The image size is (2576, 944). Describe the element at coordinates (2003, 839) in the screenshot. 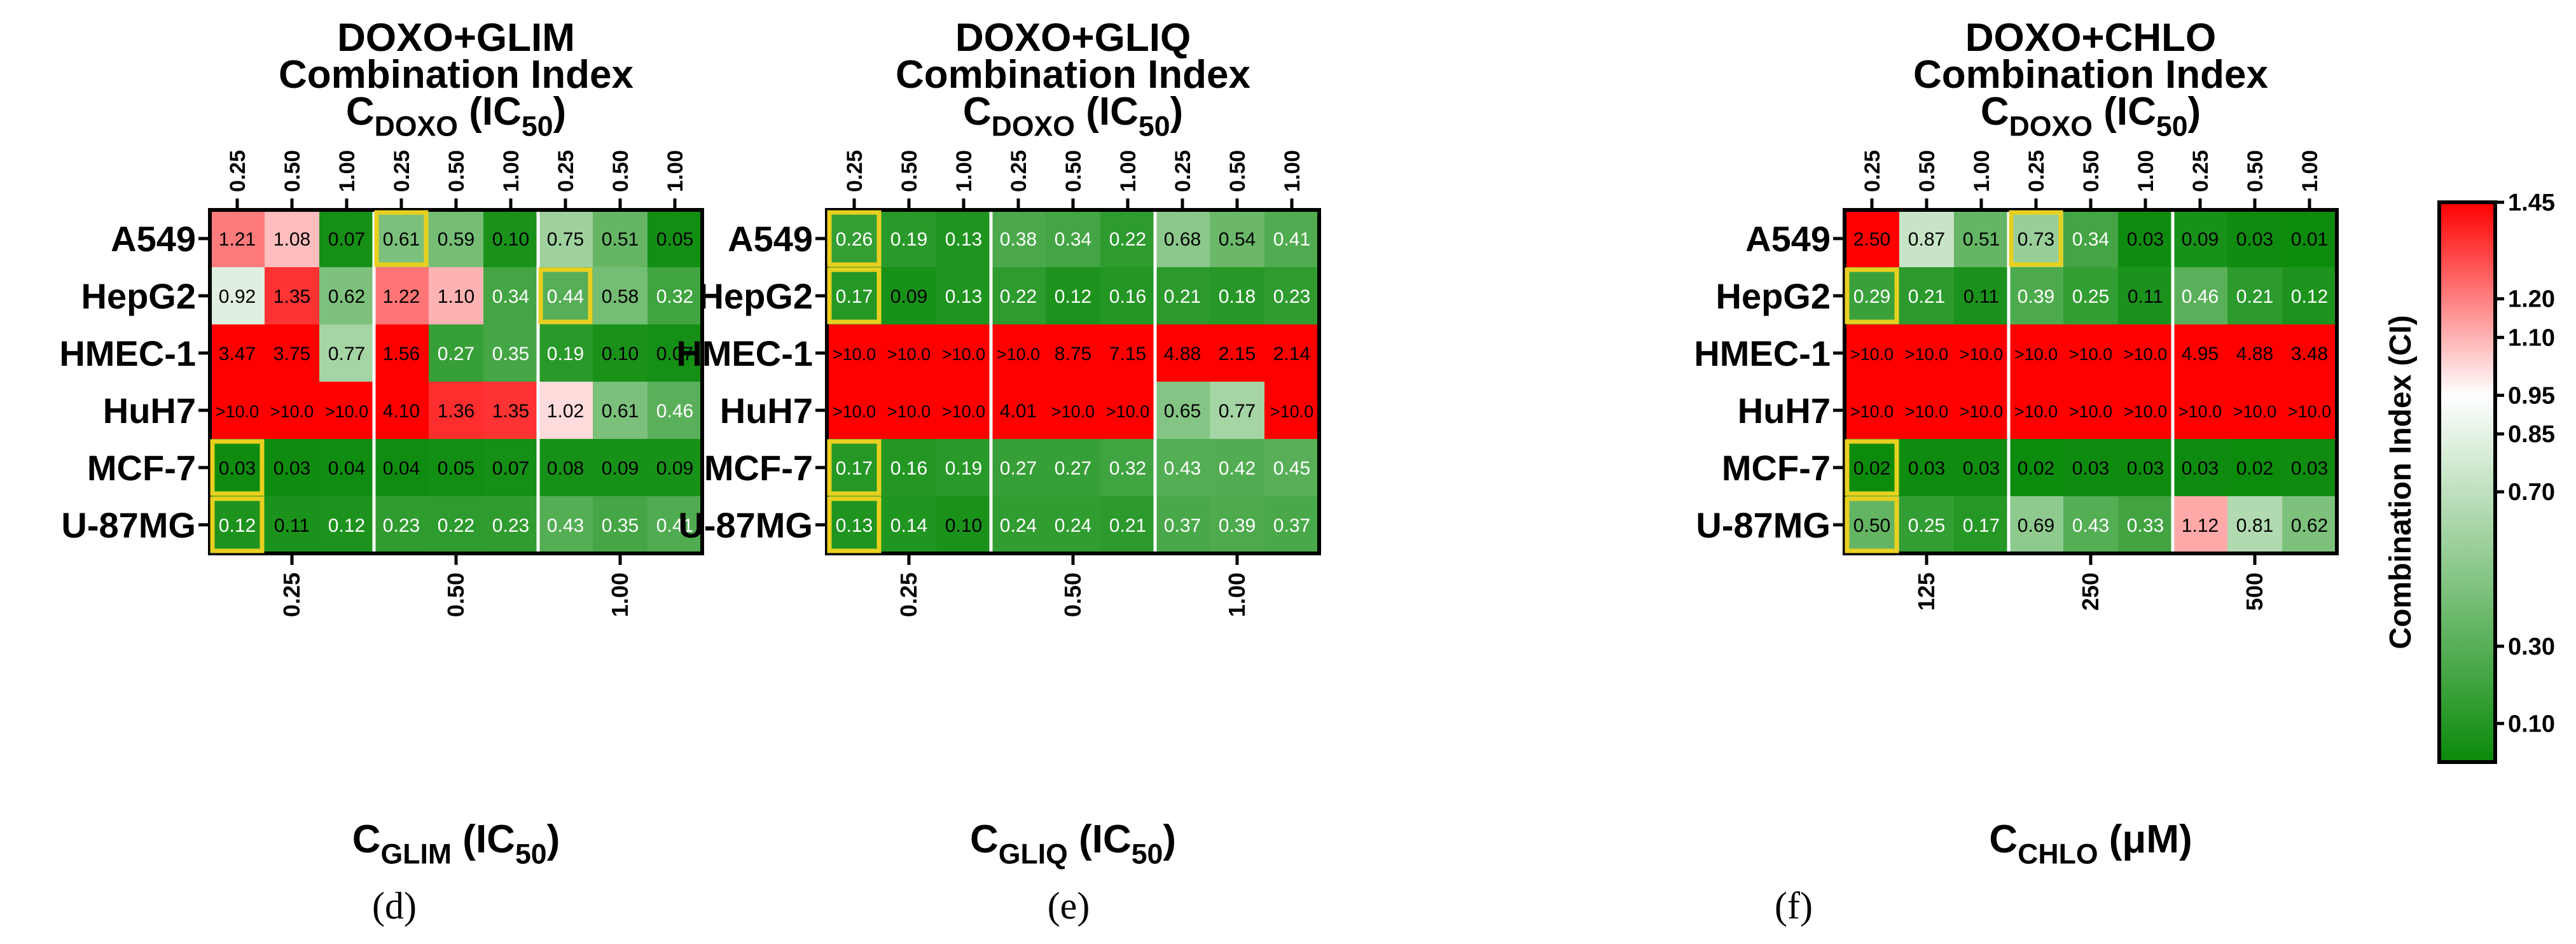

I see `bottom-axis-title-main: C` at that location.